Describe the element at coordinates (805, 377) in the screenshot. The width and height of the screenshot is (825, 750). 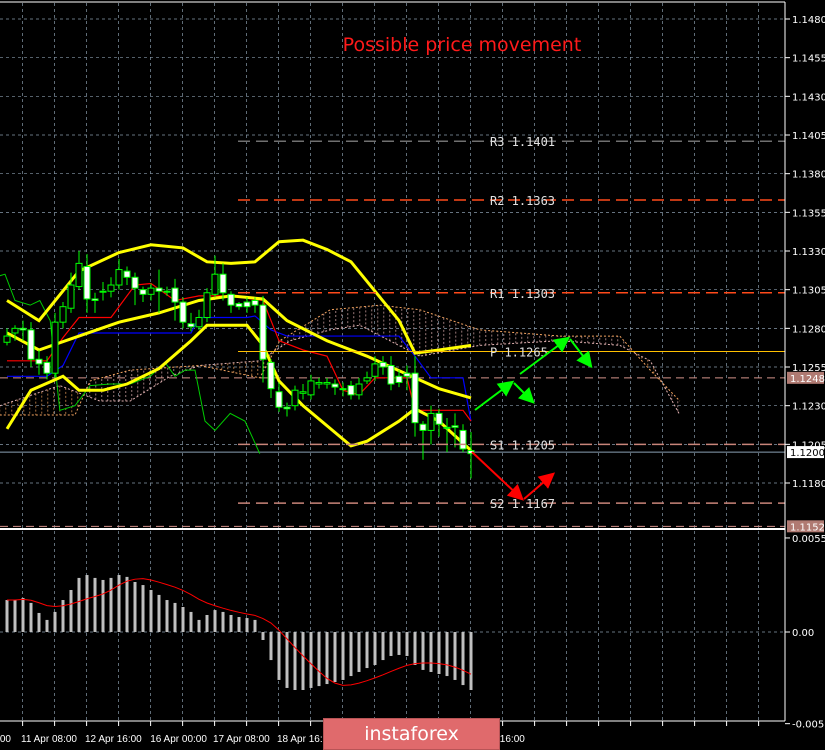
I see `price-marker-box` at that location.